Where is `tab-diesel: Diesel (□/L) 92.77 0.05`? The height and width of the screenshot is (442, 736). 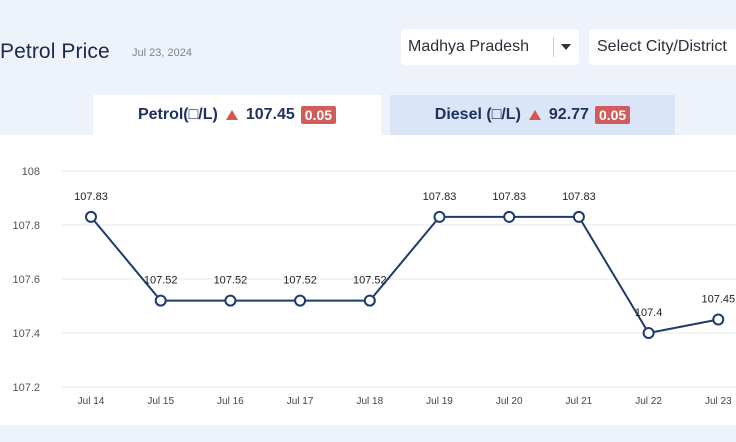 tab-diesel: Diesel (□/L) 92.77 0.05 is located at coordinates (532, 115).